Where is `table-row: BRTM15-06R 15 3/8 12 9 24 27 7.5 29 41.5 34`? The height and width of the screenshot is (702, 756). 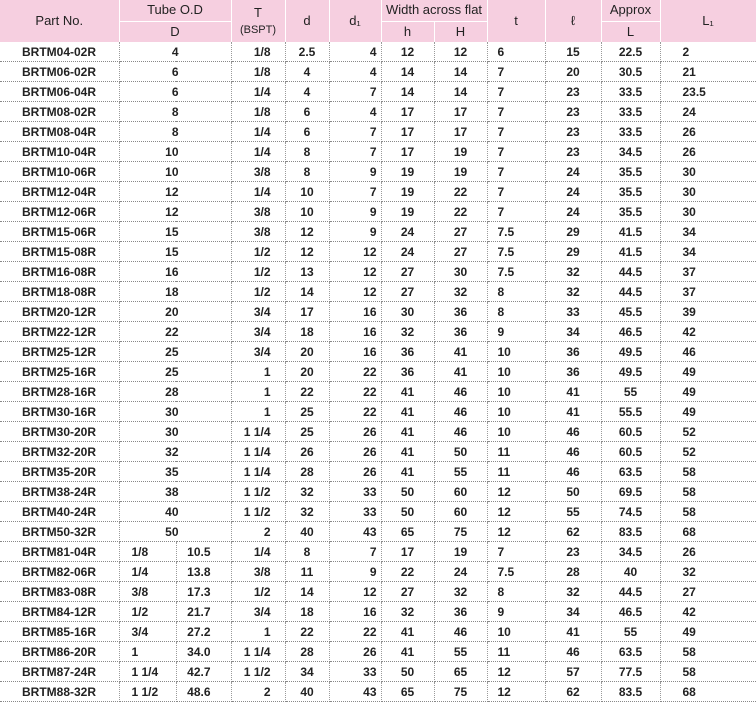 table-row: BRTM15-06R 15 3/8 12 9 24 27 7.5 29 41.5 34 is located at coordinates (378, 231).